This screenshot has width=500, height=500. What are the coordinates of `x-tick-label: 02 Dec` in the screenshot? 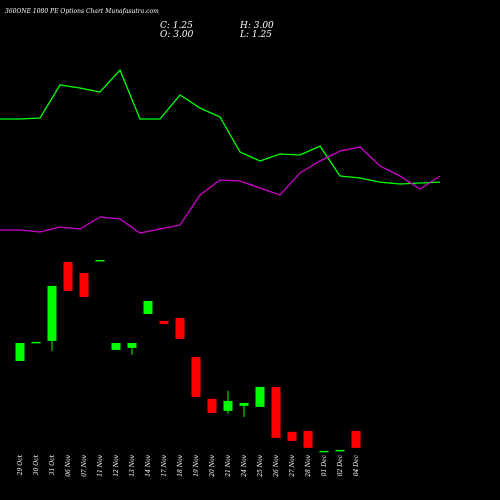 It's located at (340, 465).